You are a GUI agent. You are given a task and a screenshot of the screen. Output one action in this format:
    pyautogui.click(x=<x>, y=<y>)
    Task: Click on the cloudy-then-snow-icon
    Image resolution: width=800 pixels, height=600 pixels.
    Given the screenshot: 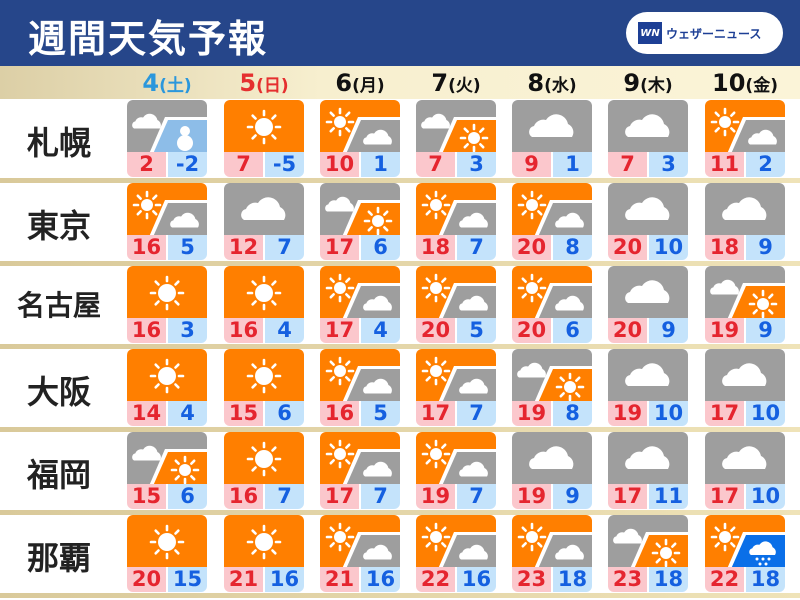 What is the action you would take?
    pyautogui.click(x=167, y=126)
    